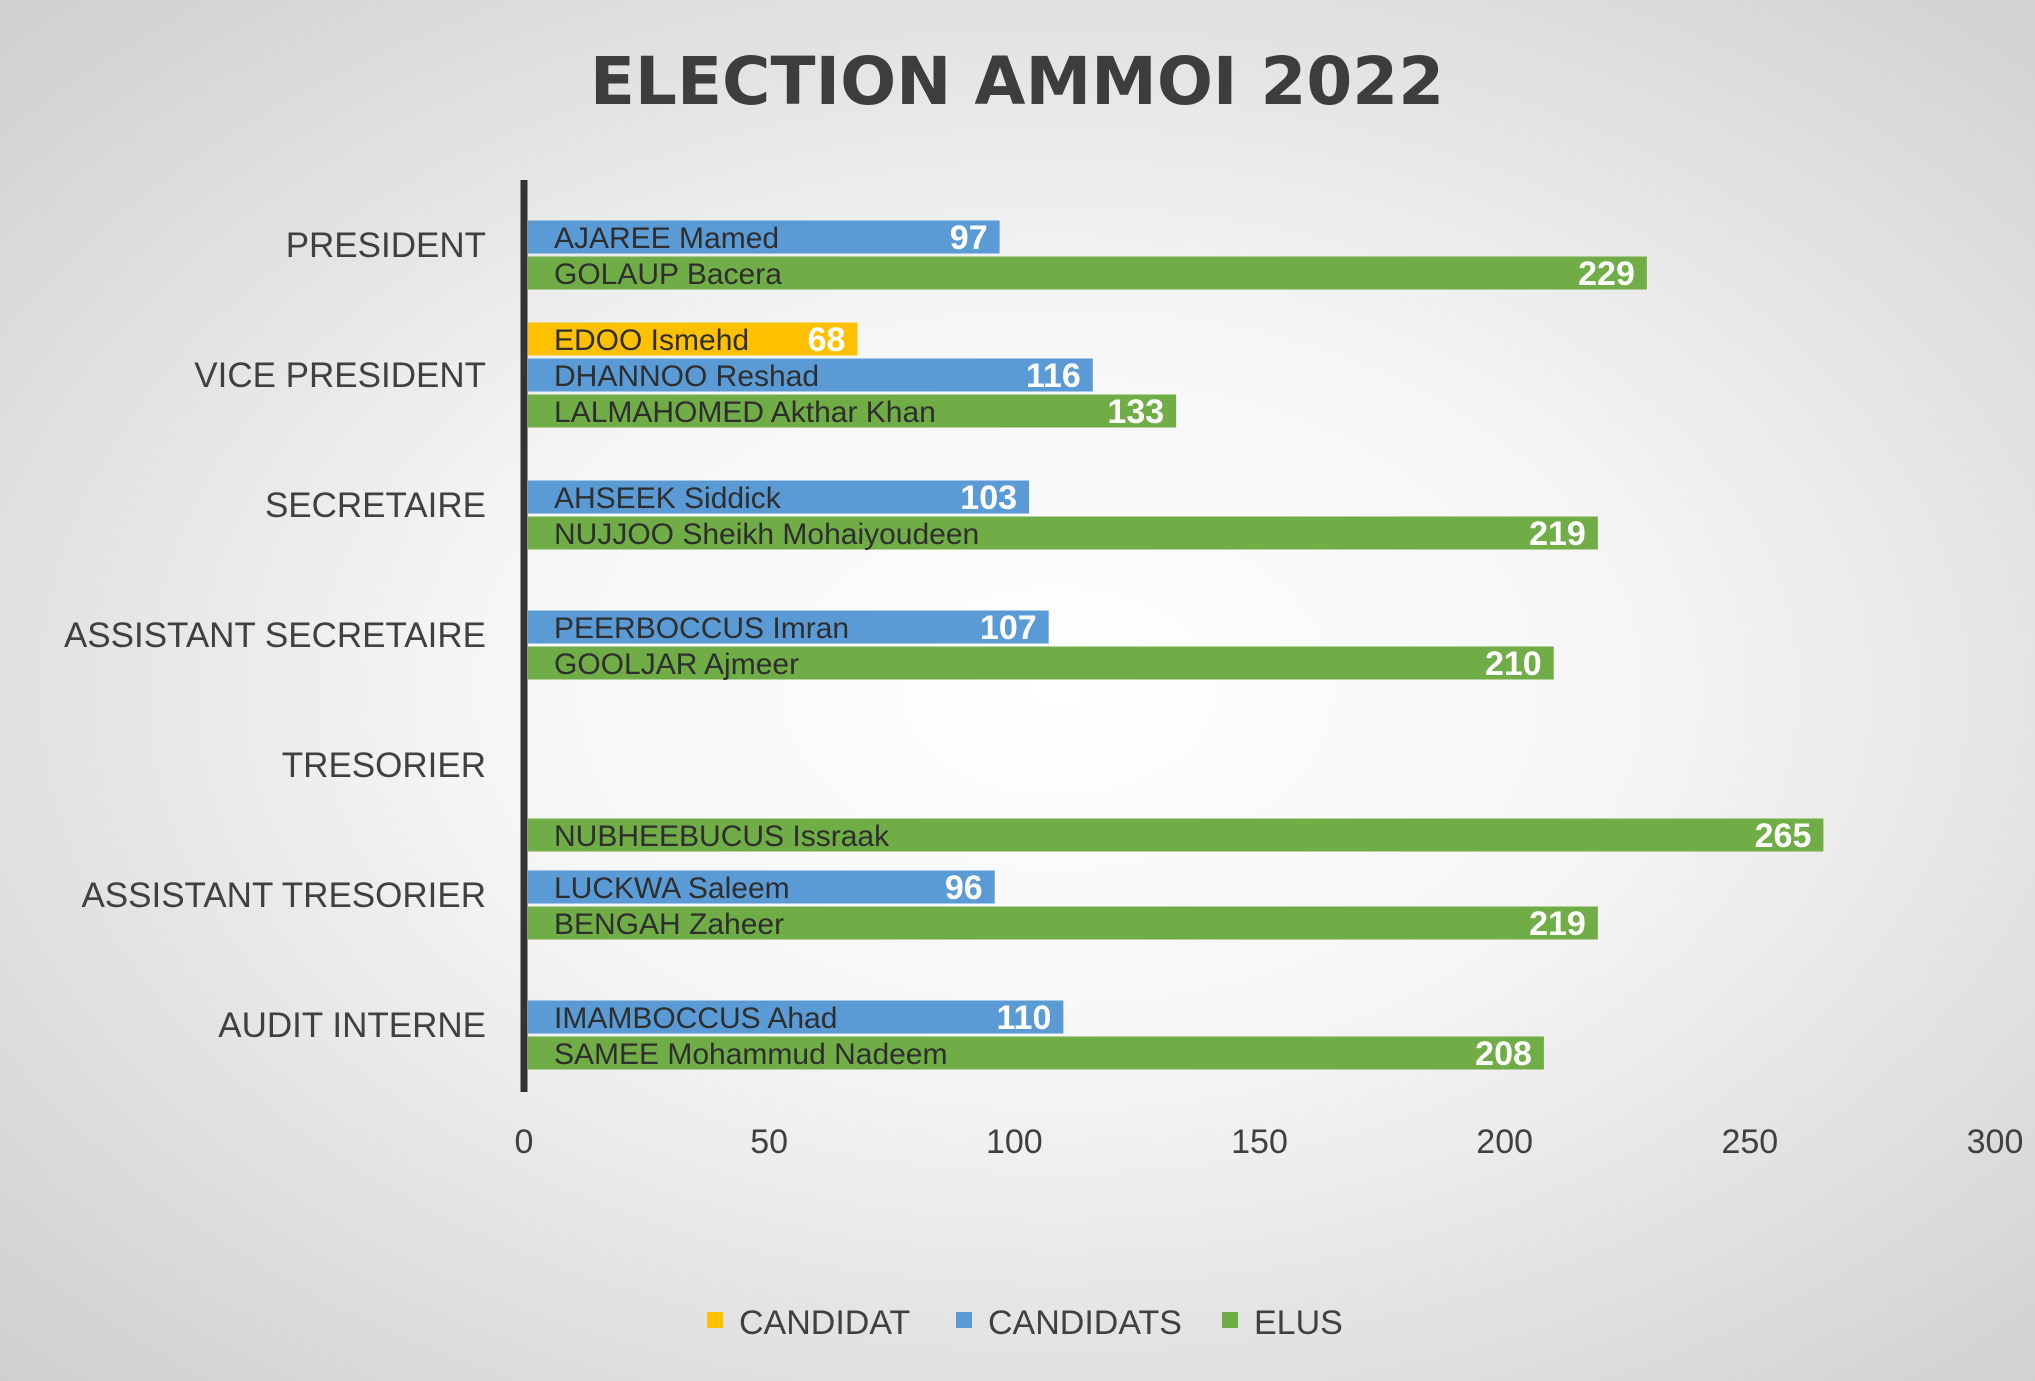 Image resolution: width=2035 pixels, height=1381 pixels. Describe the element at coordinates (668, 274) in the screenshot. I see `bar-candidate-name: GOLAUP Bacera` at that location.